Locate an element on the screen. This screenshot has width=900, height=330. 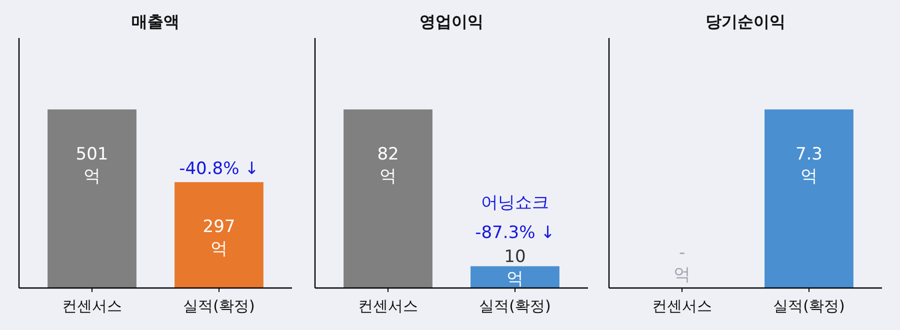
data-label: 82 억 is located at coordinates (388, 165).